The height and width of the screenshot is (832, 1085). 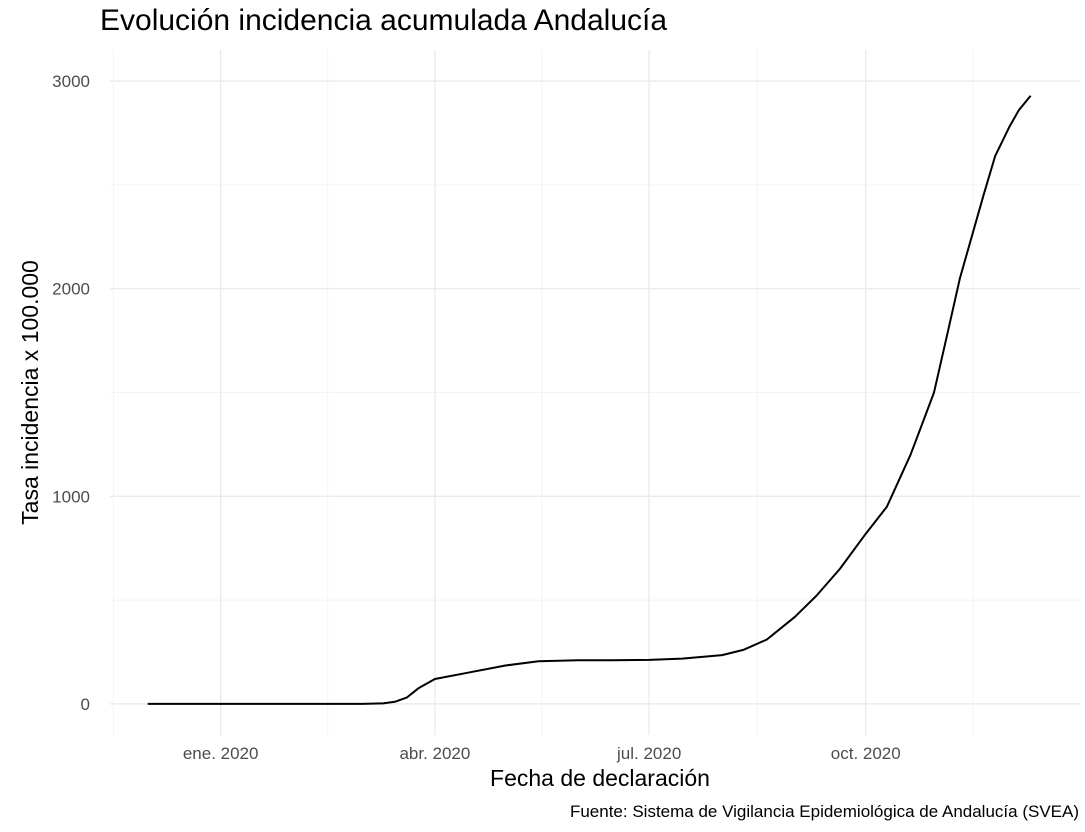 What do you see at coordinates (71, 393) in the screenshot?
I see `y-axis-ticks: 0 1000 2000 3000` at bounding box center [71, 393].